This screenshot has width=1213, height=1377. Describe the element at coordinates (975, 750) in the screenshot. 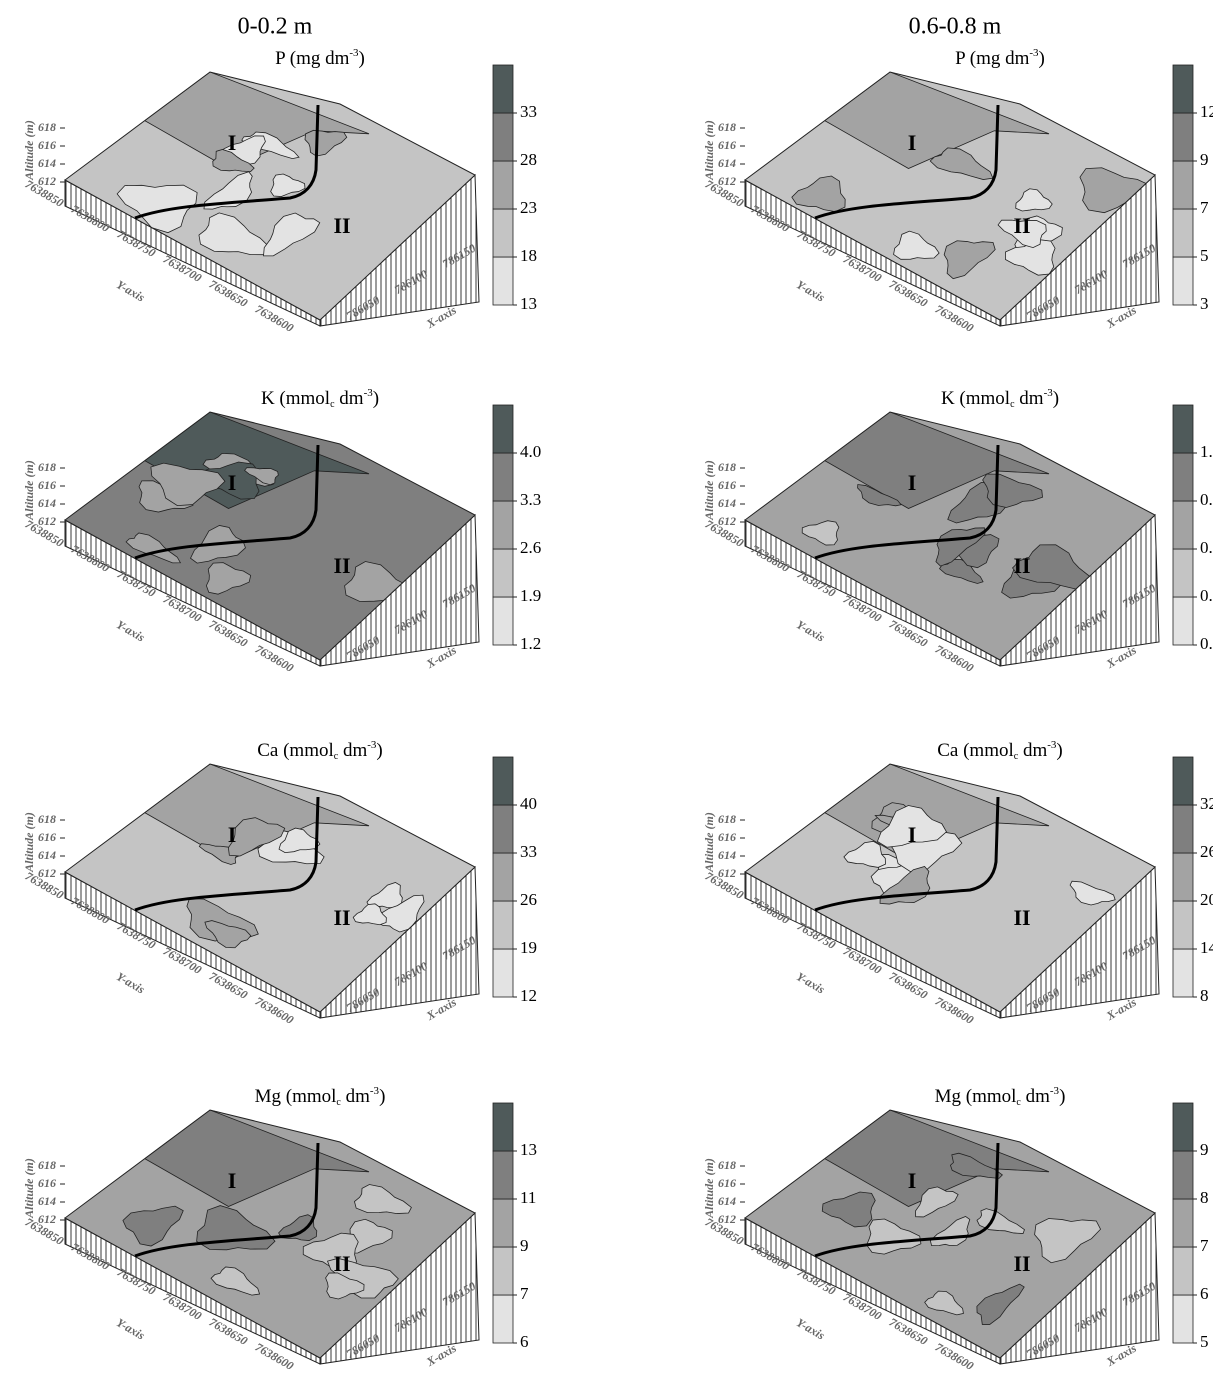

I see `title-part: Ca (mmol` at that location.